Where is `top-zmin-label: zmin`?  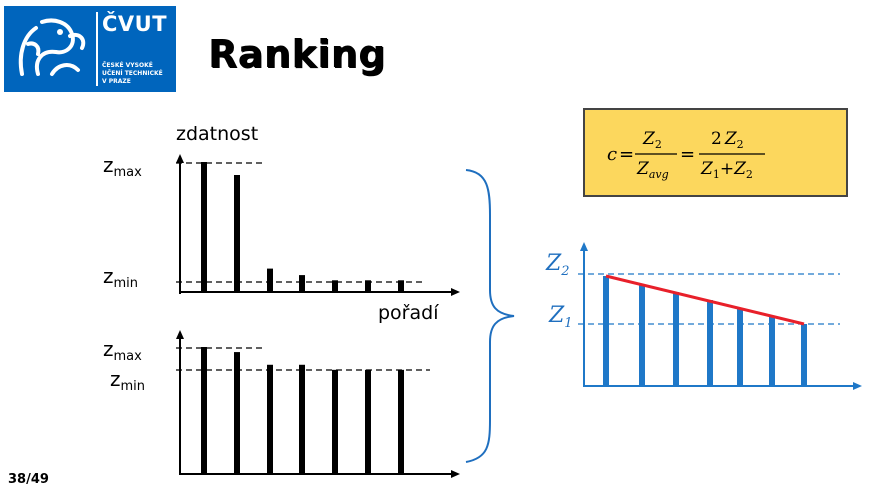 top-zmin-label: zmin is located at coordinates (120, 277).